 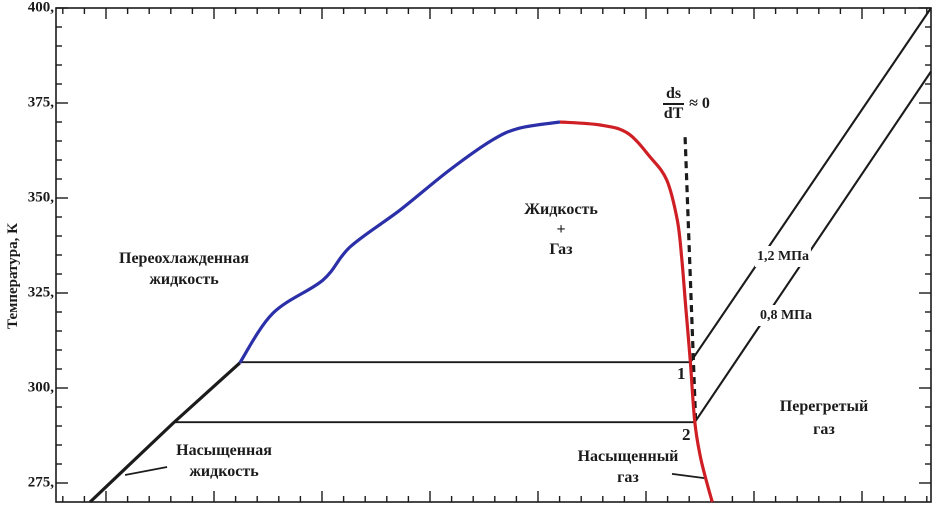 What do you see at coordinates (224, 461) in the screenshot?
I see `callout-label-saturated-liquid: Насыщенная жидкость` at bounding box center [224, 461].